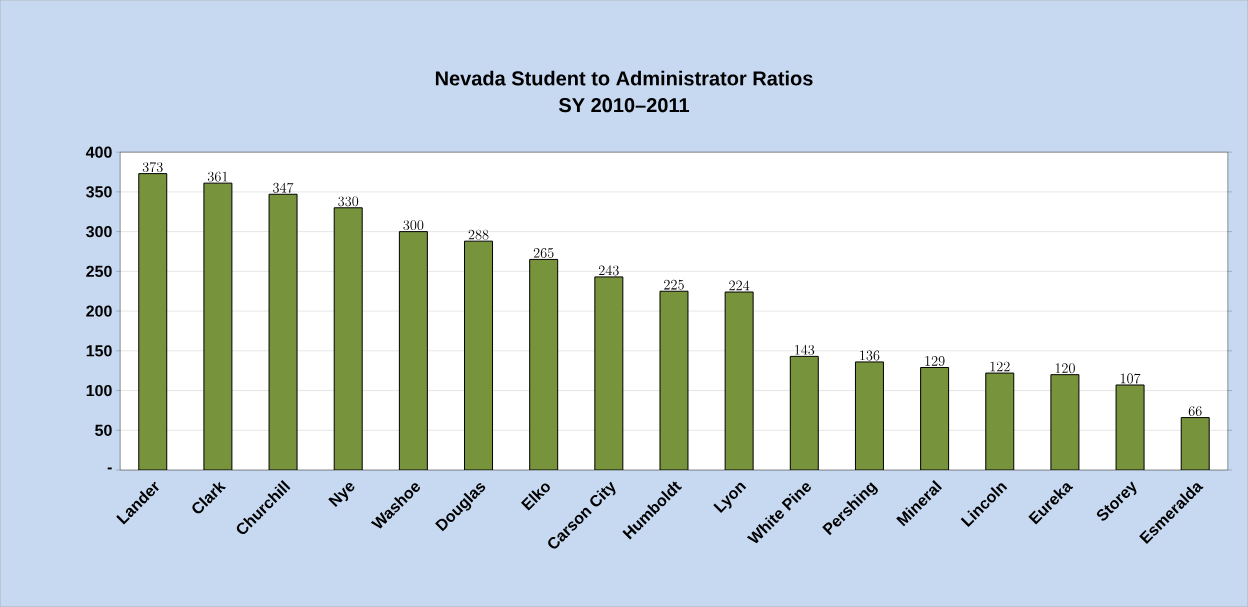 Image resolution: width=1248 pixels, height=607 pixels. I want to click on data-label: 361, so click(217, 176).